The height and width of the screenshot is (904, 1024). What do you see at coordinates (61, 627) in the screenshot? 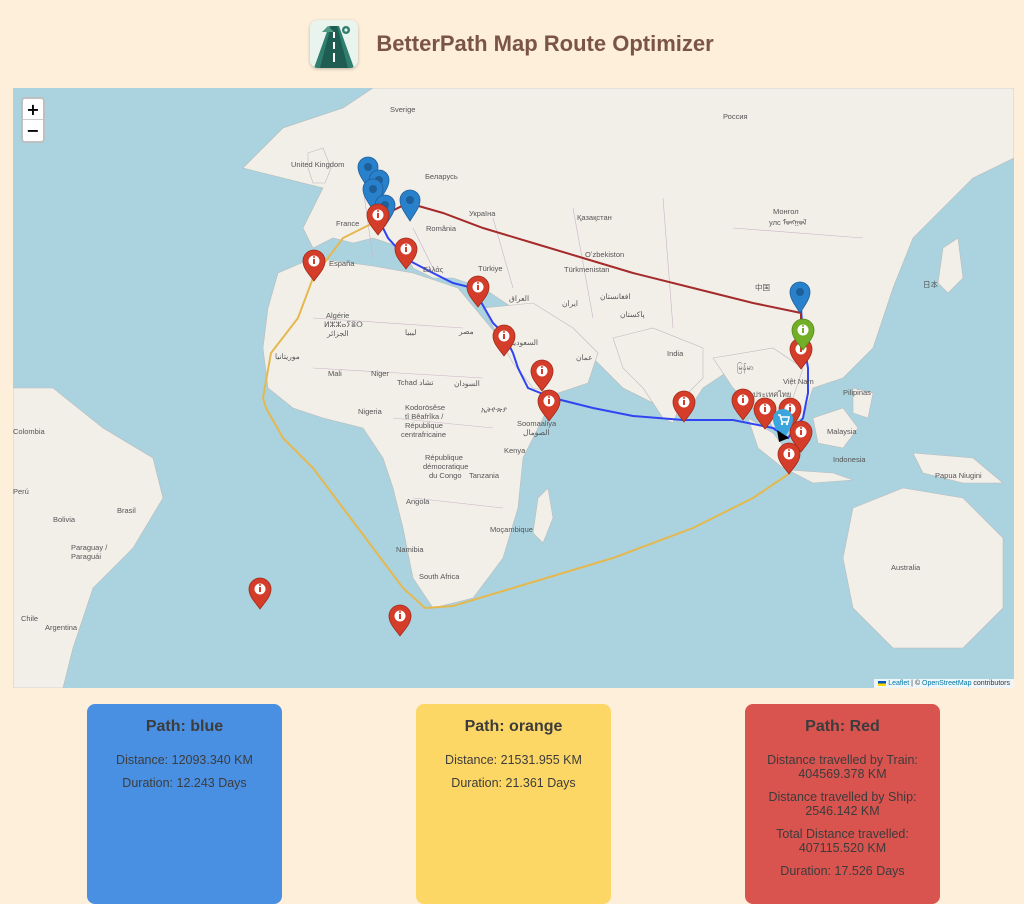
I see `label-argentina: Argentina` at bounding box center [61, 627].